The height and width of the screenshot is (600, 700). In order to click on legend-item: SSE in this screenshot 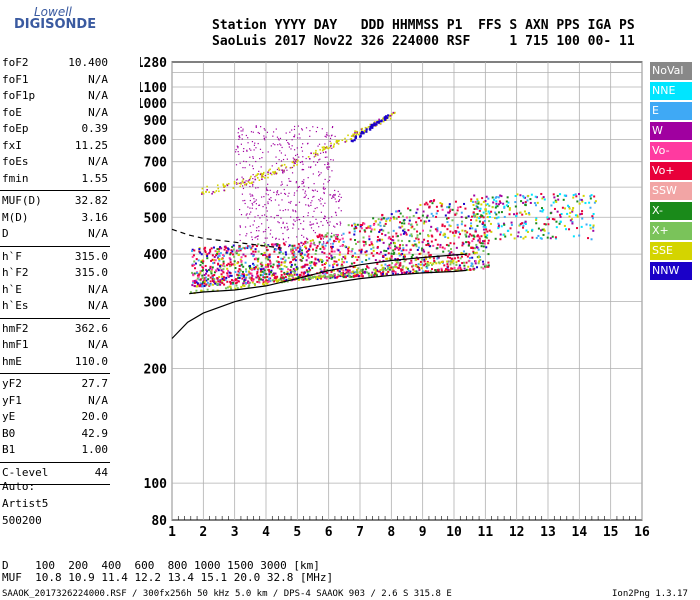, I will do `click(671, 251)`.